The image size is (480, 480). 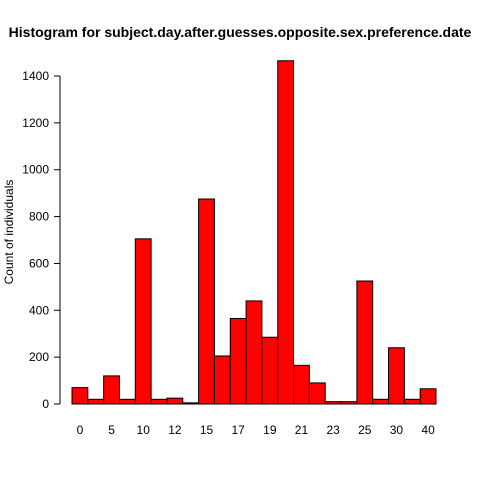 I want to click on x-tick-label: 21, so click(x=302, y=430).